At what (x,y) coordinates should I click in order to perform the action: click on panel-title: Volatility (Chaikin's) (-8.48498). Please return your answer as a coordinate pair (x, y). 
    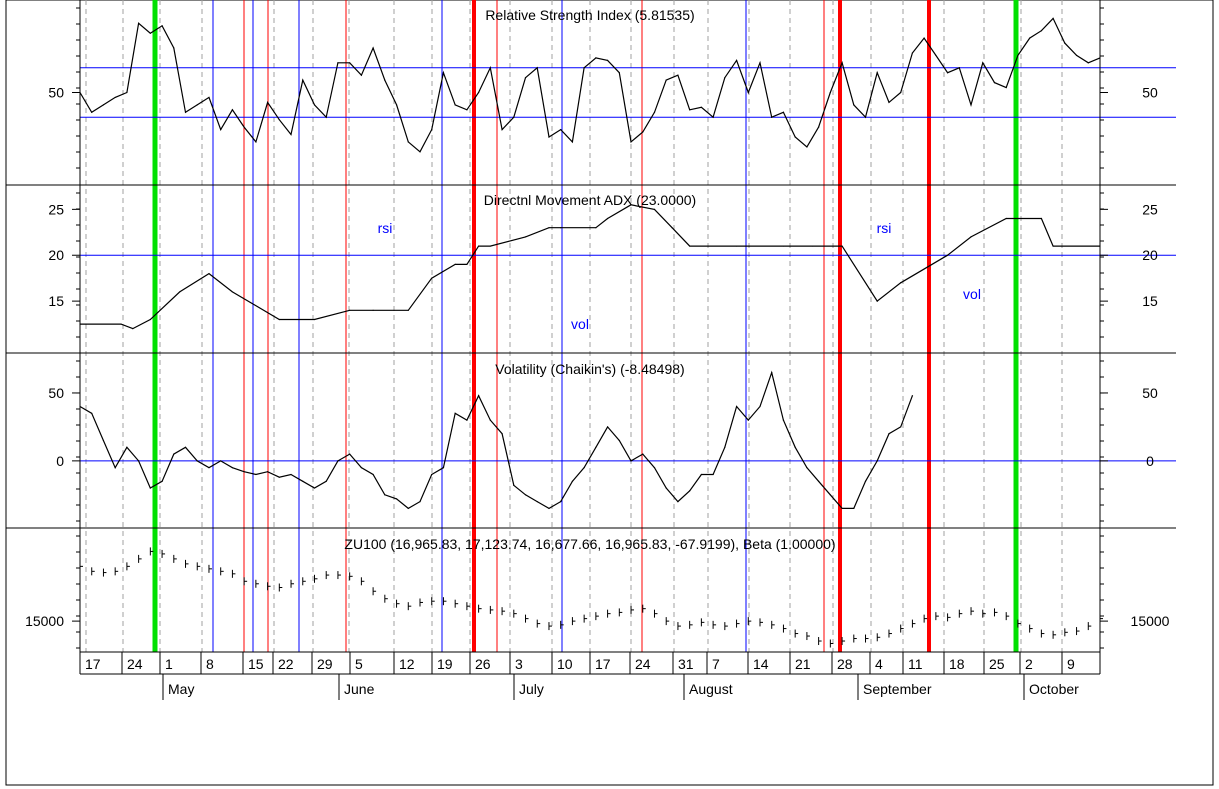
    Looking at the image, I should click on (589, 369).